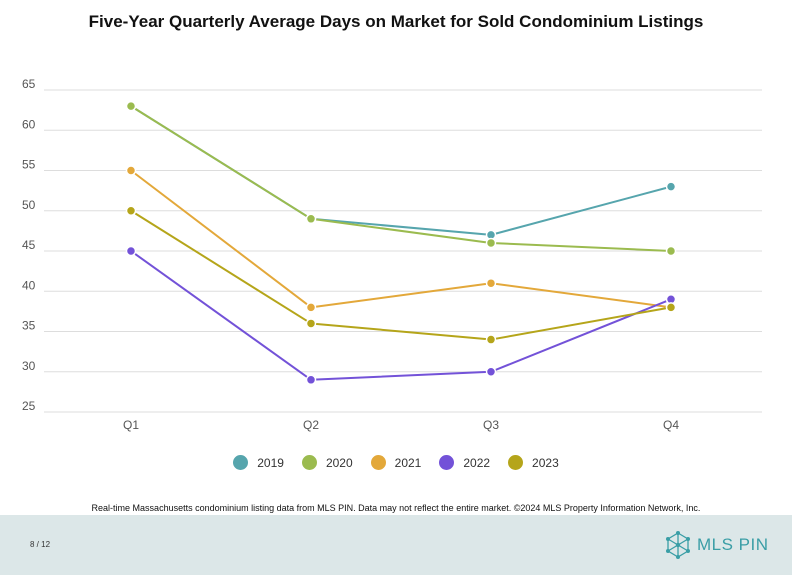 The height and width of the screenshot is (575, 792). What do you see at coordinates (311, 323) in the screenshot?
I see `data-point-2023-Q2` at bounding box center [311, 323].